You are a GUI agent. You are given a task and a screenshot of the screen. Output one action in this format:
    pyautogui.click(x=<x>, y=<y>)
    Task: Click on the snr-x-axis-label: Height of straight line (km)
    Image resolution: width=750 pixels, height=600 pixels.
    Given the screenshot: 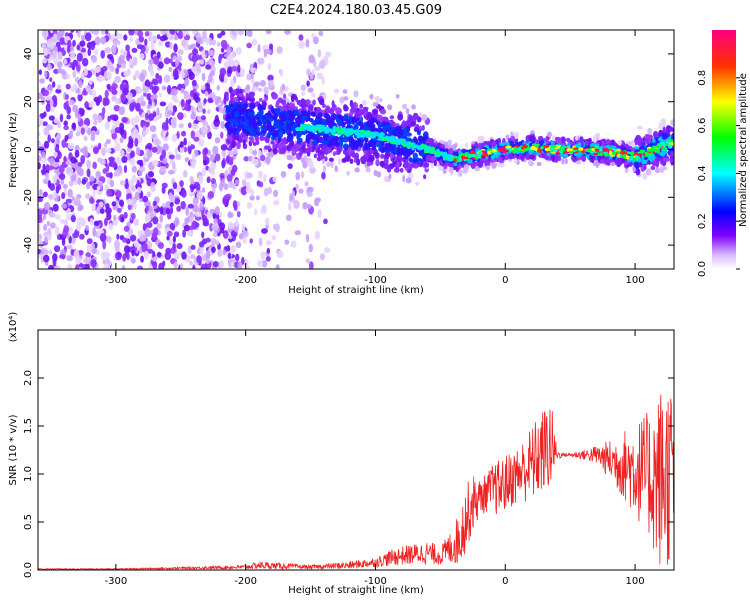 What is the action you would take?
    pyautogui.click(x=356, y=590)
    